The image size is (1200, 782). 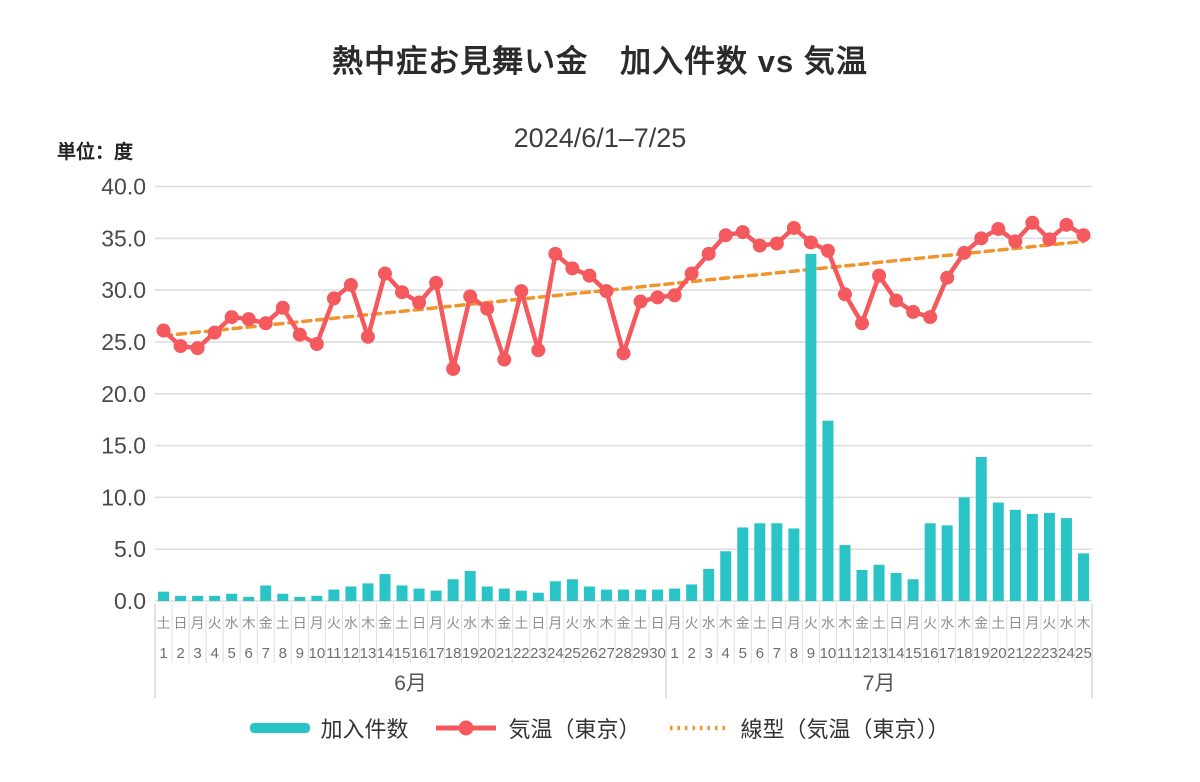 I want to click on x-weekday-label: 日, so click(x=419, y=623).